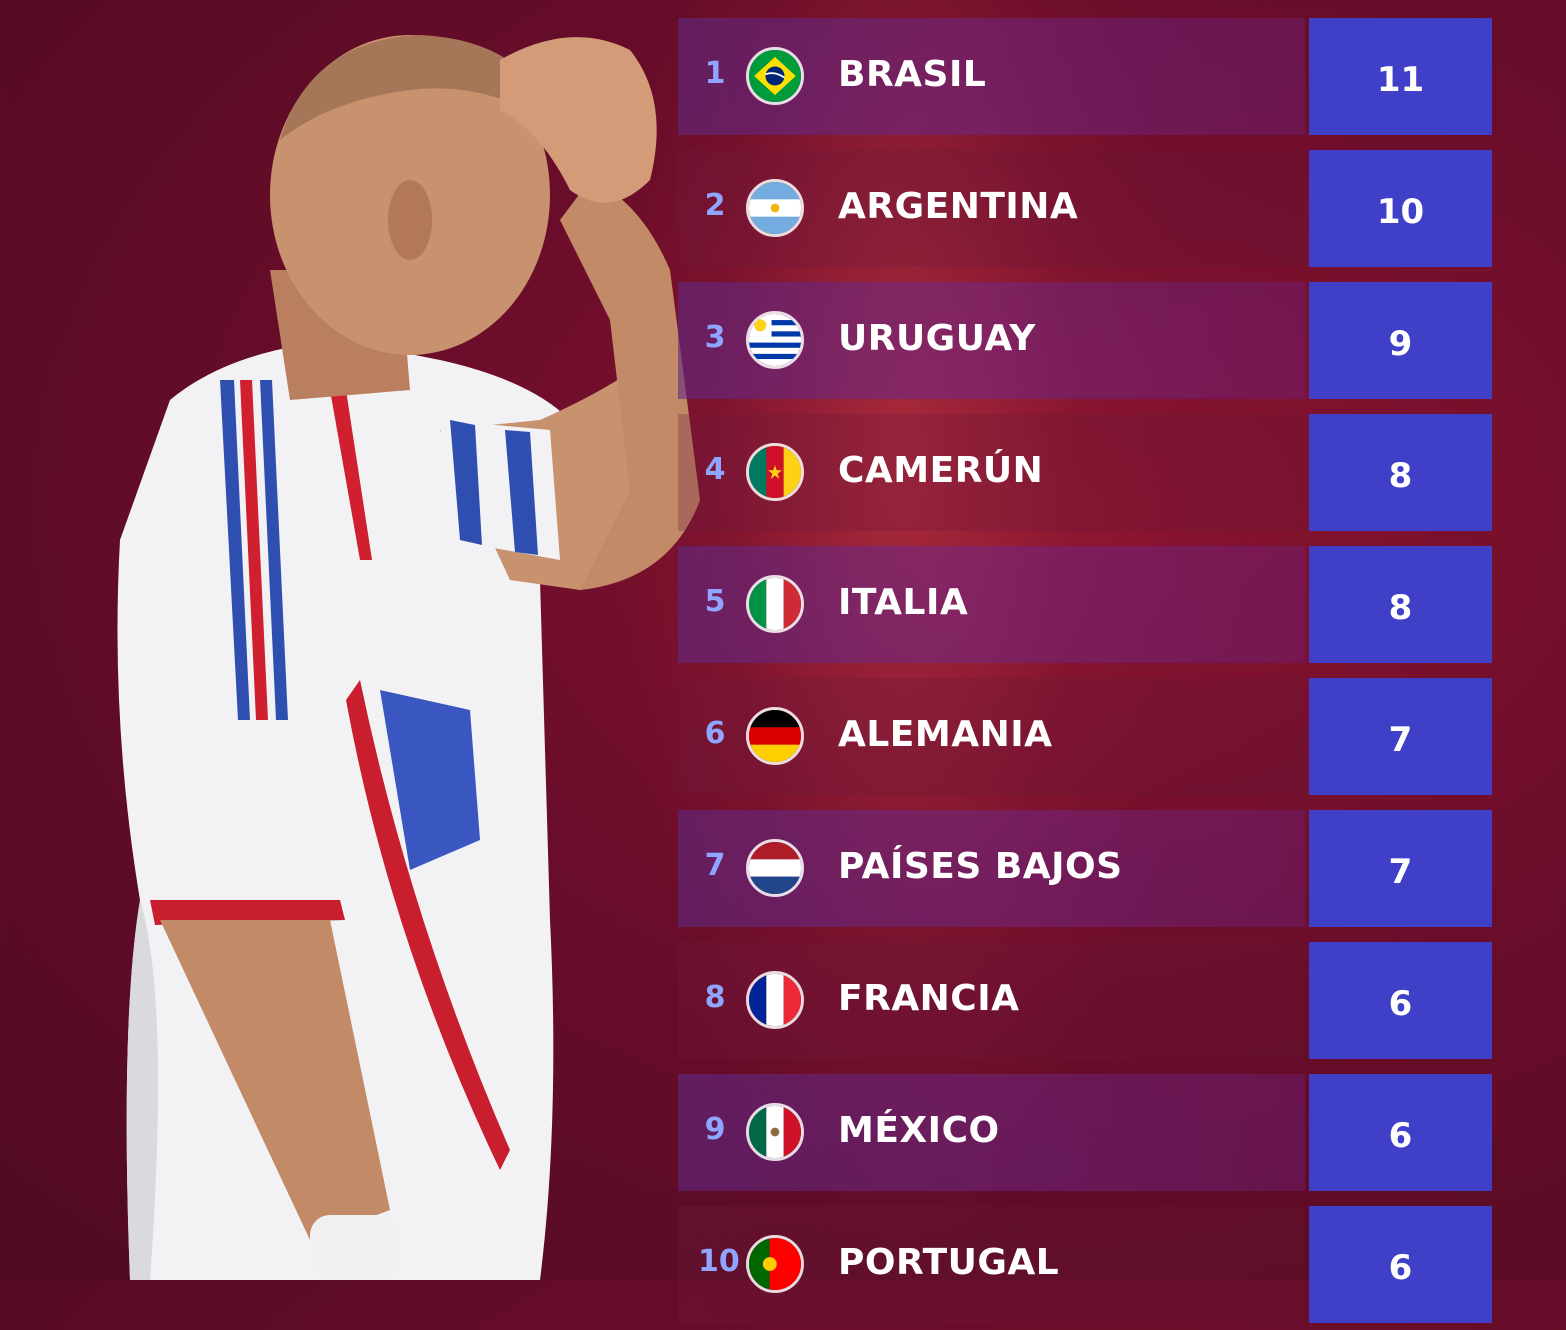 Image resolution: width=1566 pixels, height=1330 pixels. I want to click on table-row: 1 BRASIL 11, so click(1085, 76).